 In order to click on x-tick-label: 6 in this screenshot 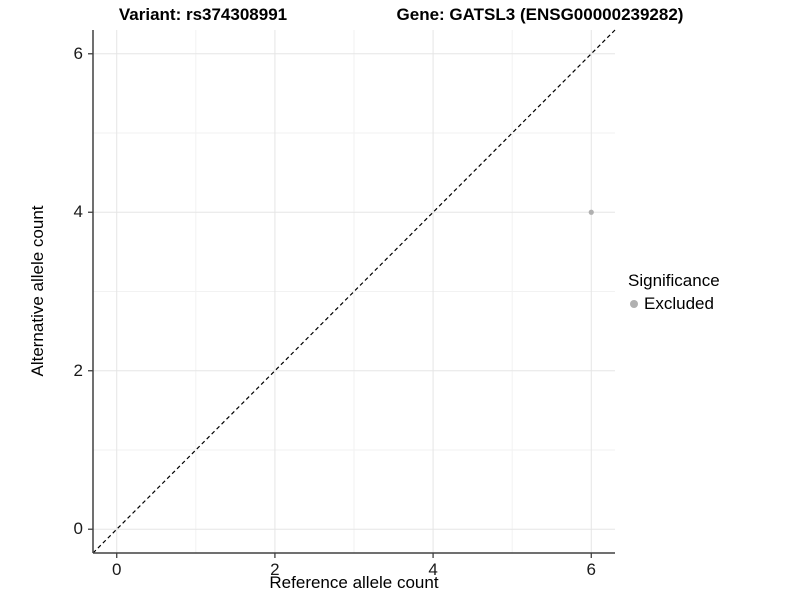, I will do `click(591, 569)`.